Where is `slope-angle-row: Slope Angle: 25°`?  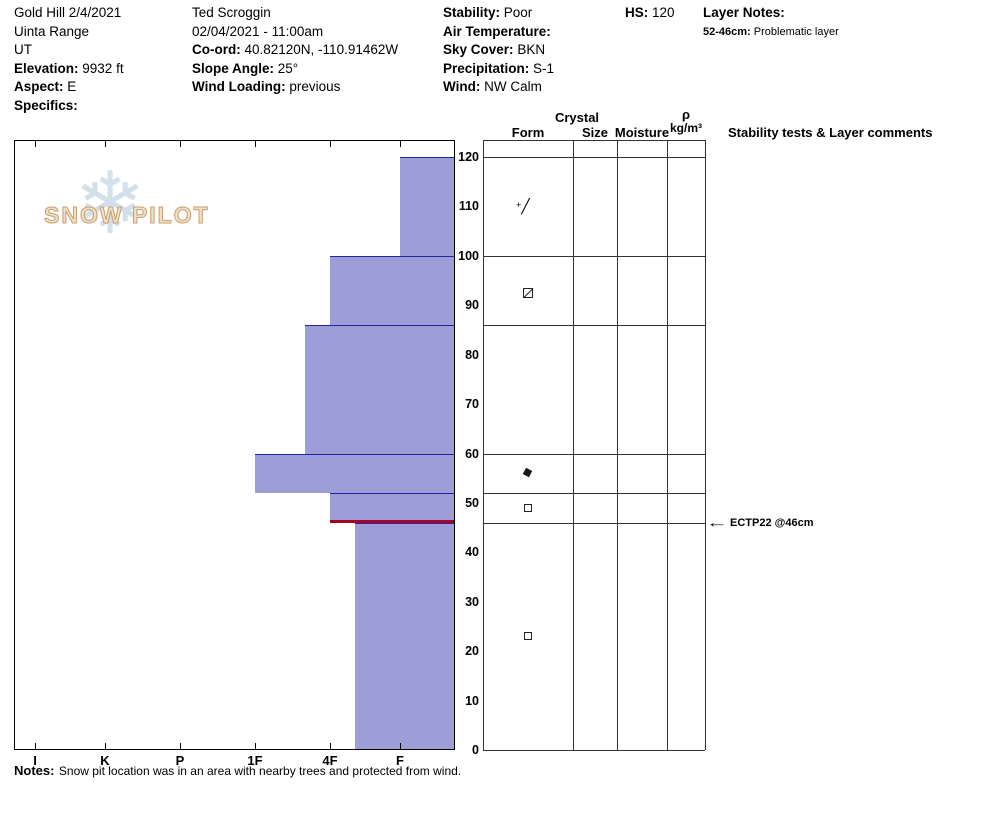
slope-angle-row: Slope Angle: 25° is located at coordinates (295, 69).